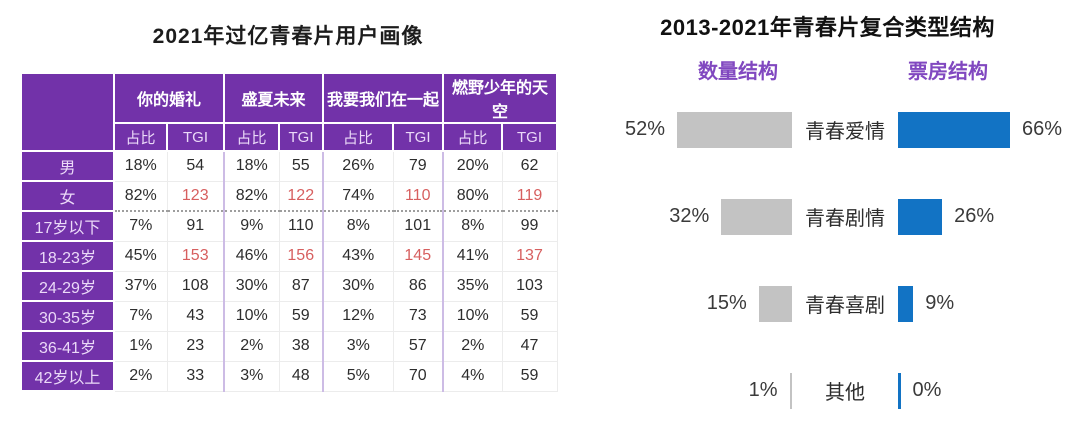 The width and height of the screenshot is (1080, 434). What do you see at coordinates (358, 316) in the screenshot?
I see `share-cell: 12%` at bounding box center [358, 316].